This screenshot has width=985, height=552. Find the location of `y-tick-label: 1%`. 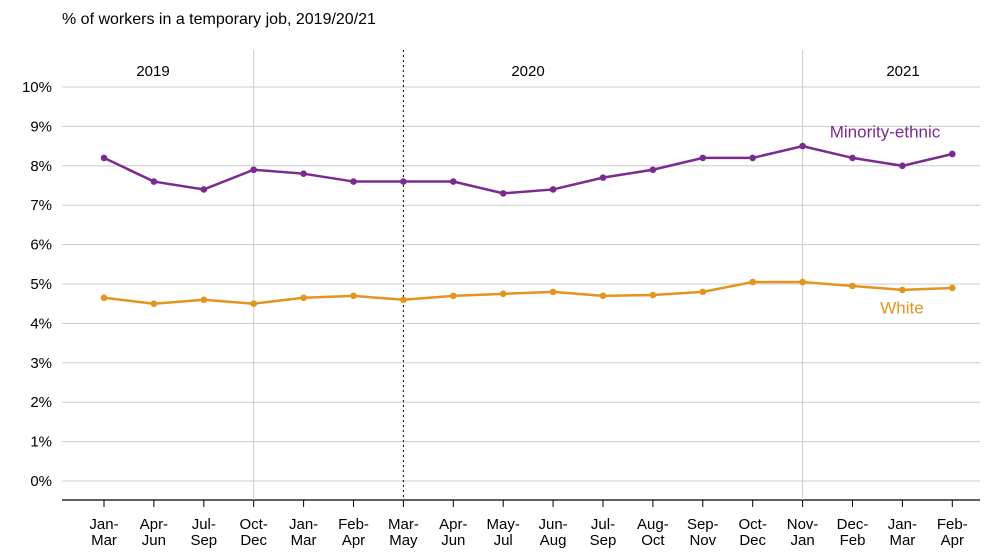

y-tick-label: 1% is located at coordinates (41, 442).